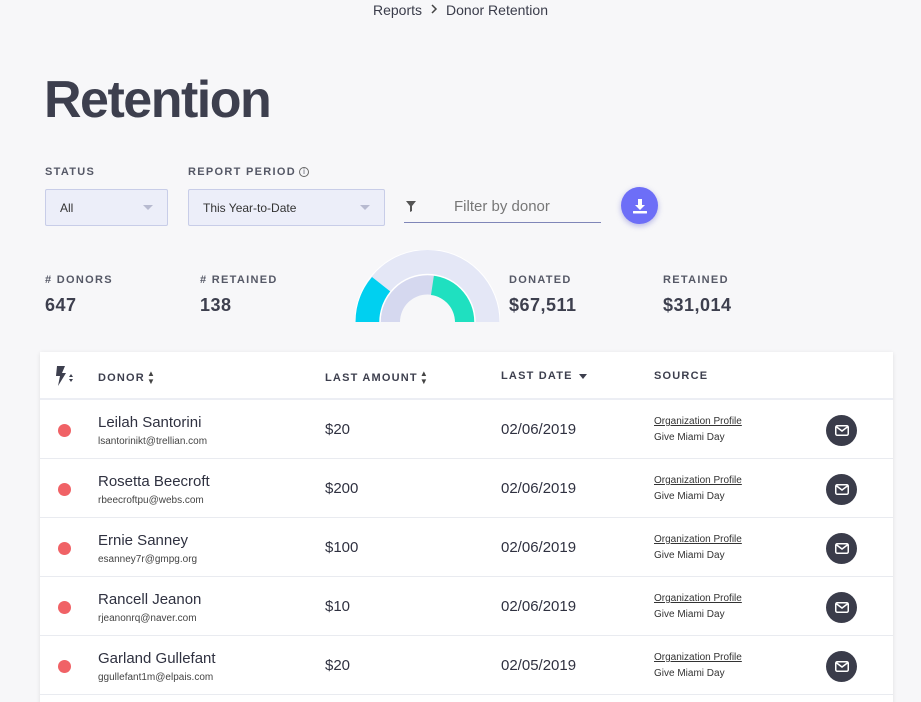  What do you see at coordinates (411, 206) in the screenshot?
I see `funnel-icon` at bounding box center [411, 206].